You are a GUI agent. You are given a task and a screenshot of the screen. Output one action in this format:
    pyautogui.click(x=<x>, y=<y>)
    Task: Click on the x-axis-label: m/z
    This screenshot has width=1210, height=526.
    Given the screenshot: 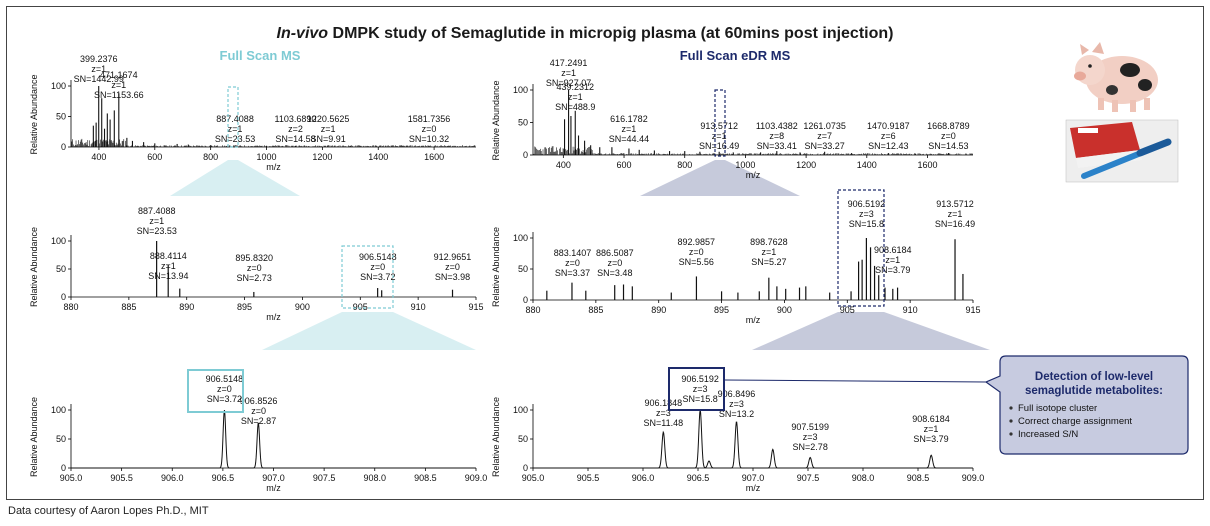 What is the action you would take?
    pyautogui.click(x=273, y=488)
    